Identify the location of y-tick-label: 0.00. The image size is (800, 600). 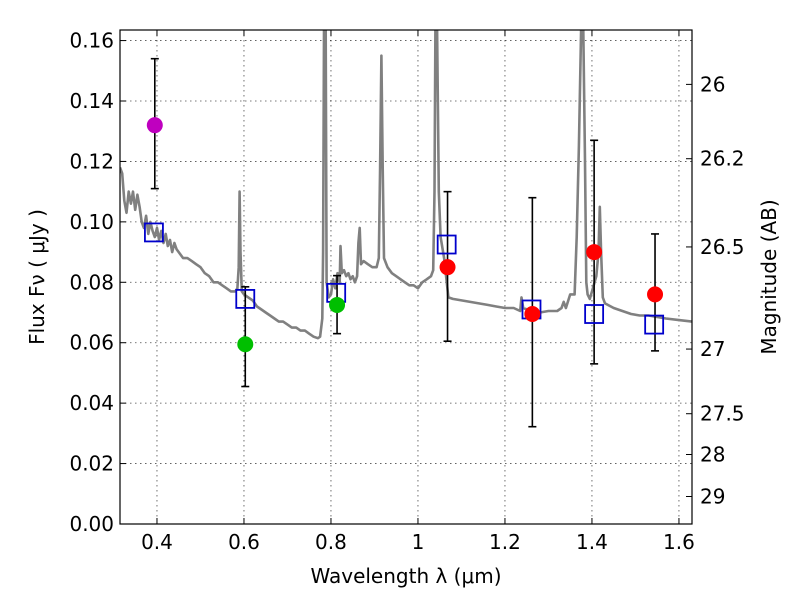
(91, 524).